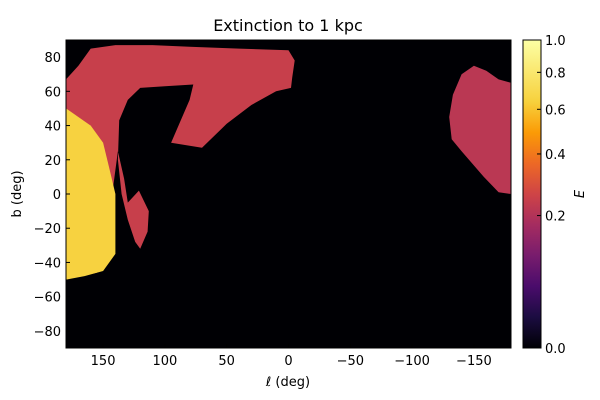  What do you see at coordinates (412, 361) in the screenshot?
I see `x-tick-label: −100` at bounding box center [412, 361].